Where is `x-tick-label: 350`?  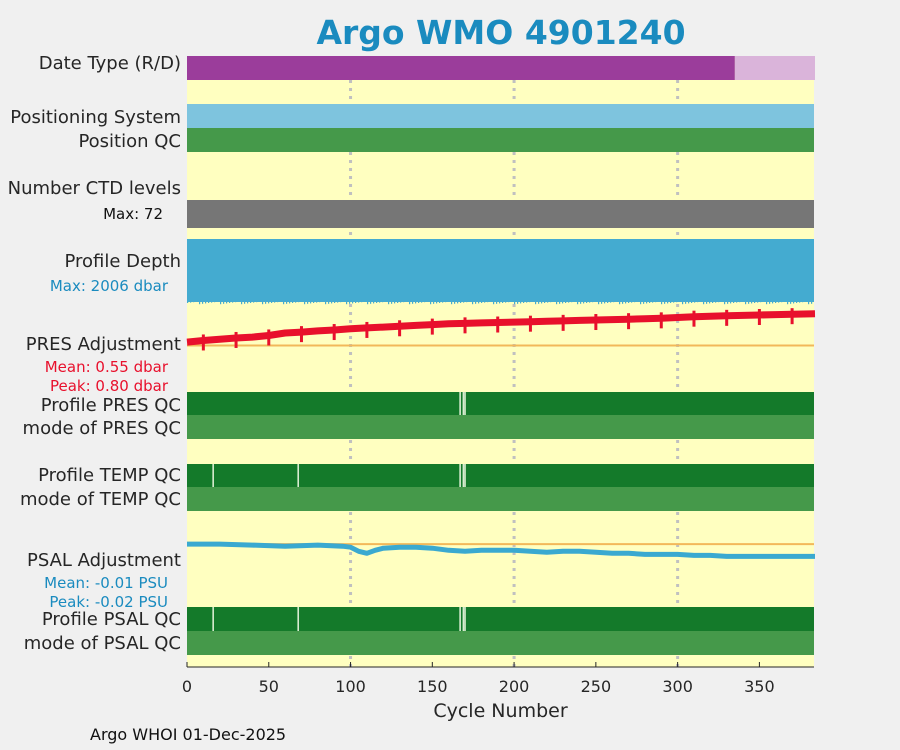
x-tick-label: 350 is located at coordinates (759, 686).